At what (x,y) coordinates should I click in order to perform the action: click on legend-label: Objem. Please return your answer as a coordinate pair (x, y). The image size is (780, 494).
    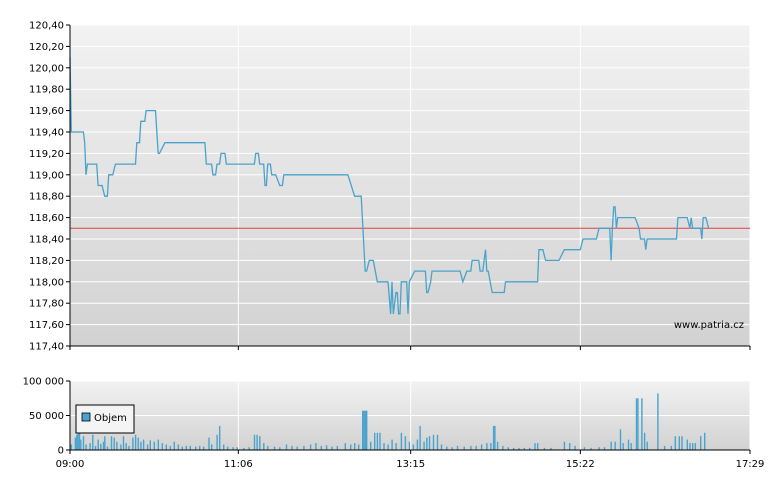
    Looking at the image, I should click on (110, 418).